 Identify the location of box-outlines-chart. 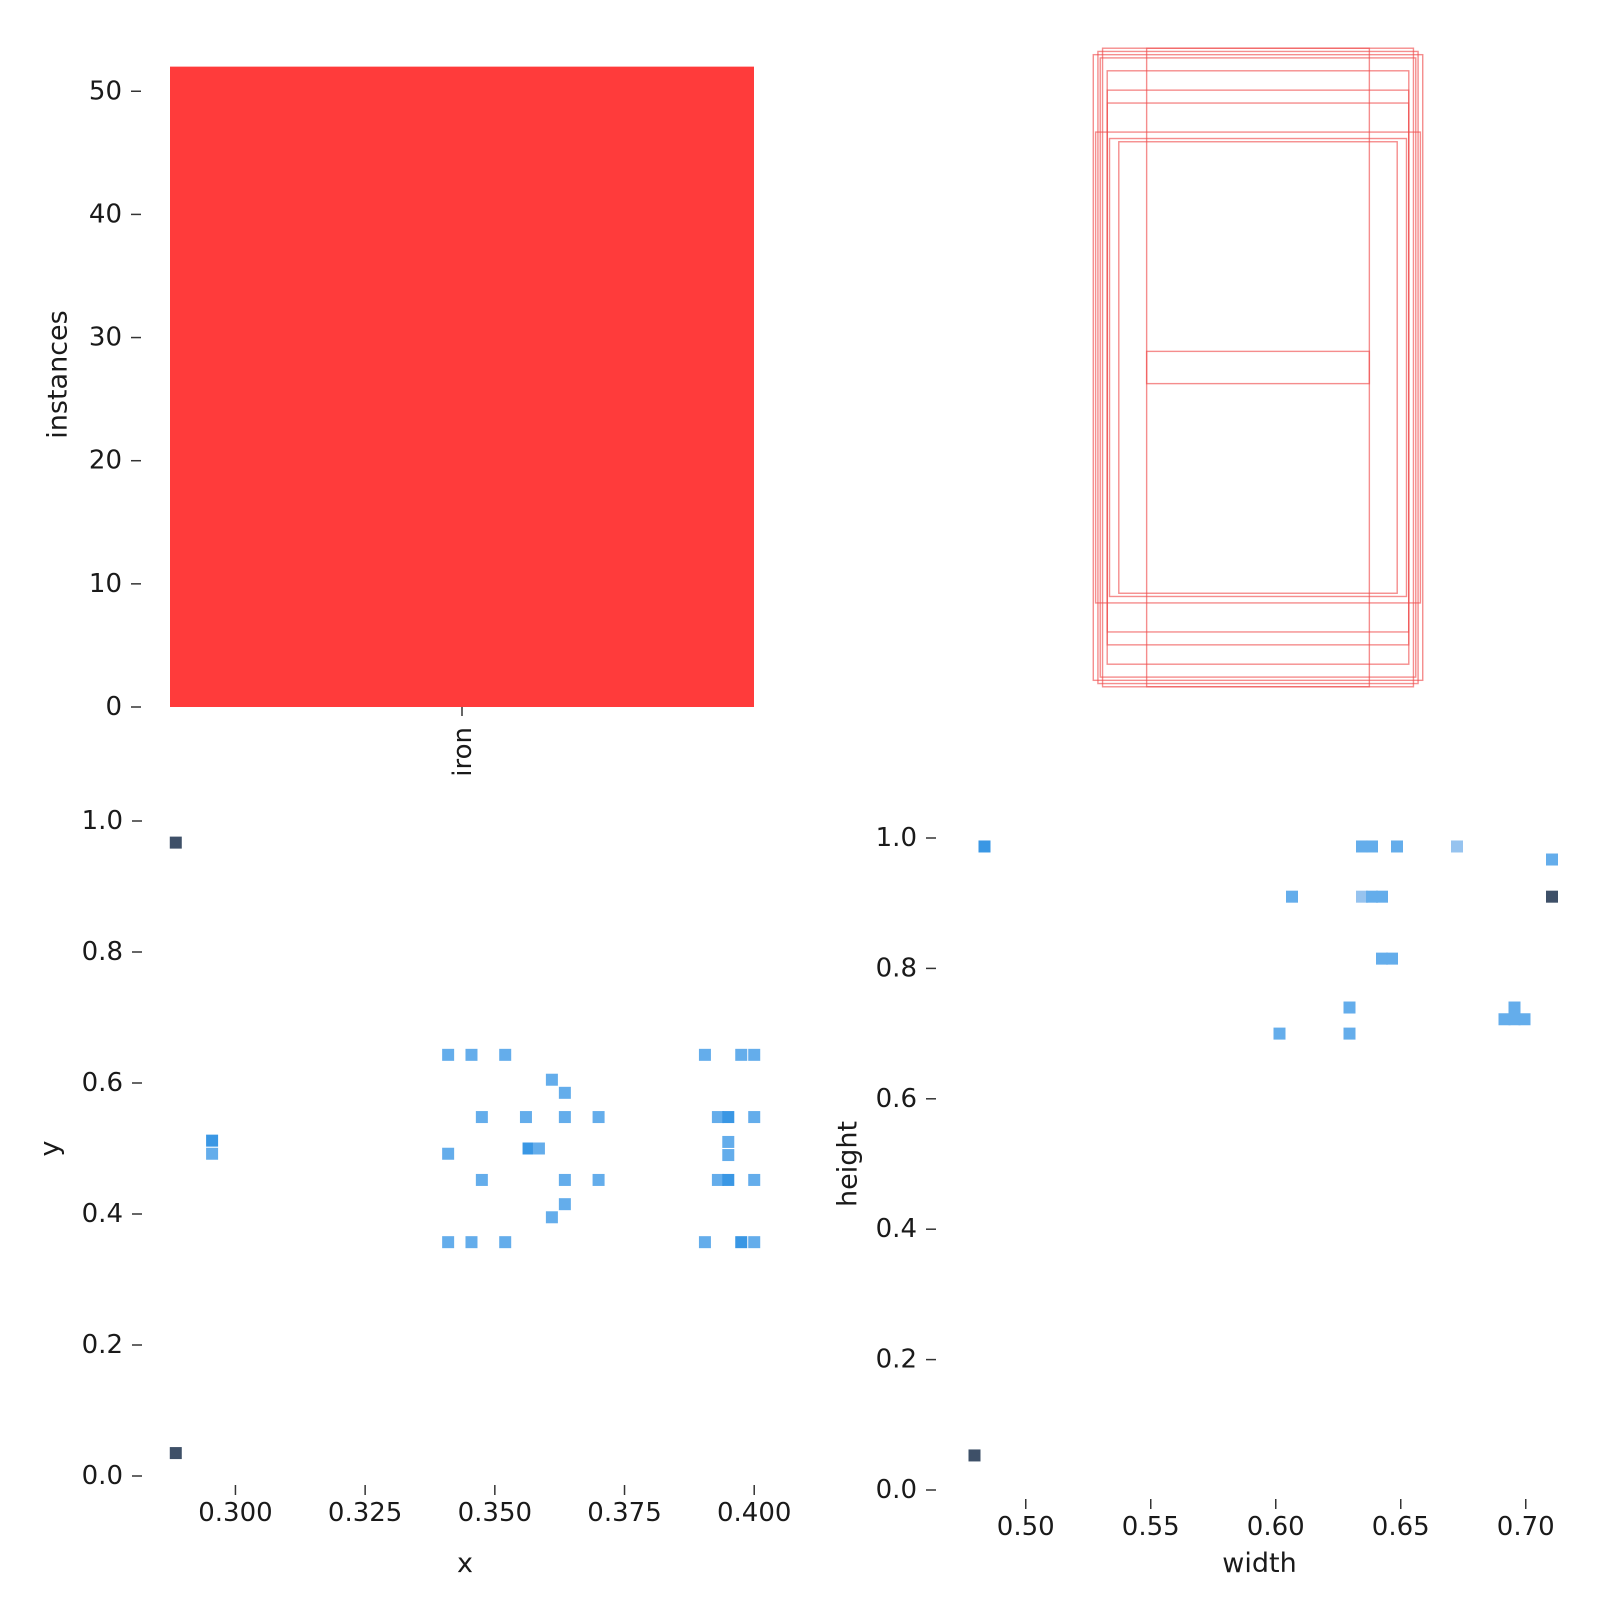
(1258, 367).